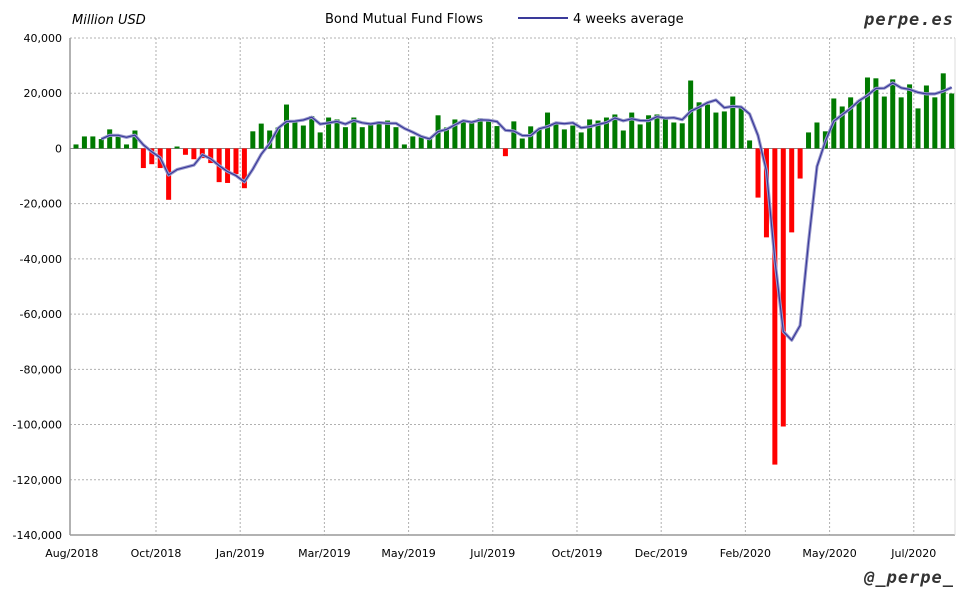  What do you see at coordinates (58, 148) in the screenshot?
I see `y-tick-label: 0` at bounding box center [58, 148].